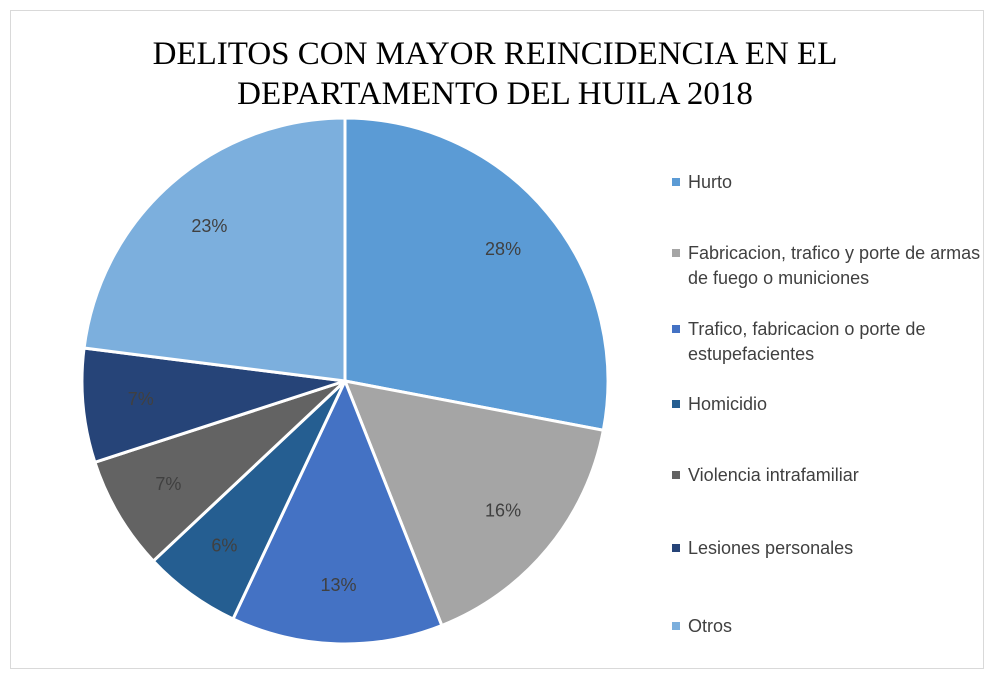 The image size is (994, 677). I want to click on legend-label: Otros, so click(710, 626).